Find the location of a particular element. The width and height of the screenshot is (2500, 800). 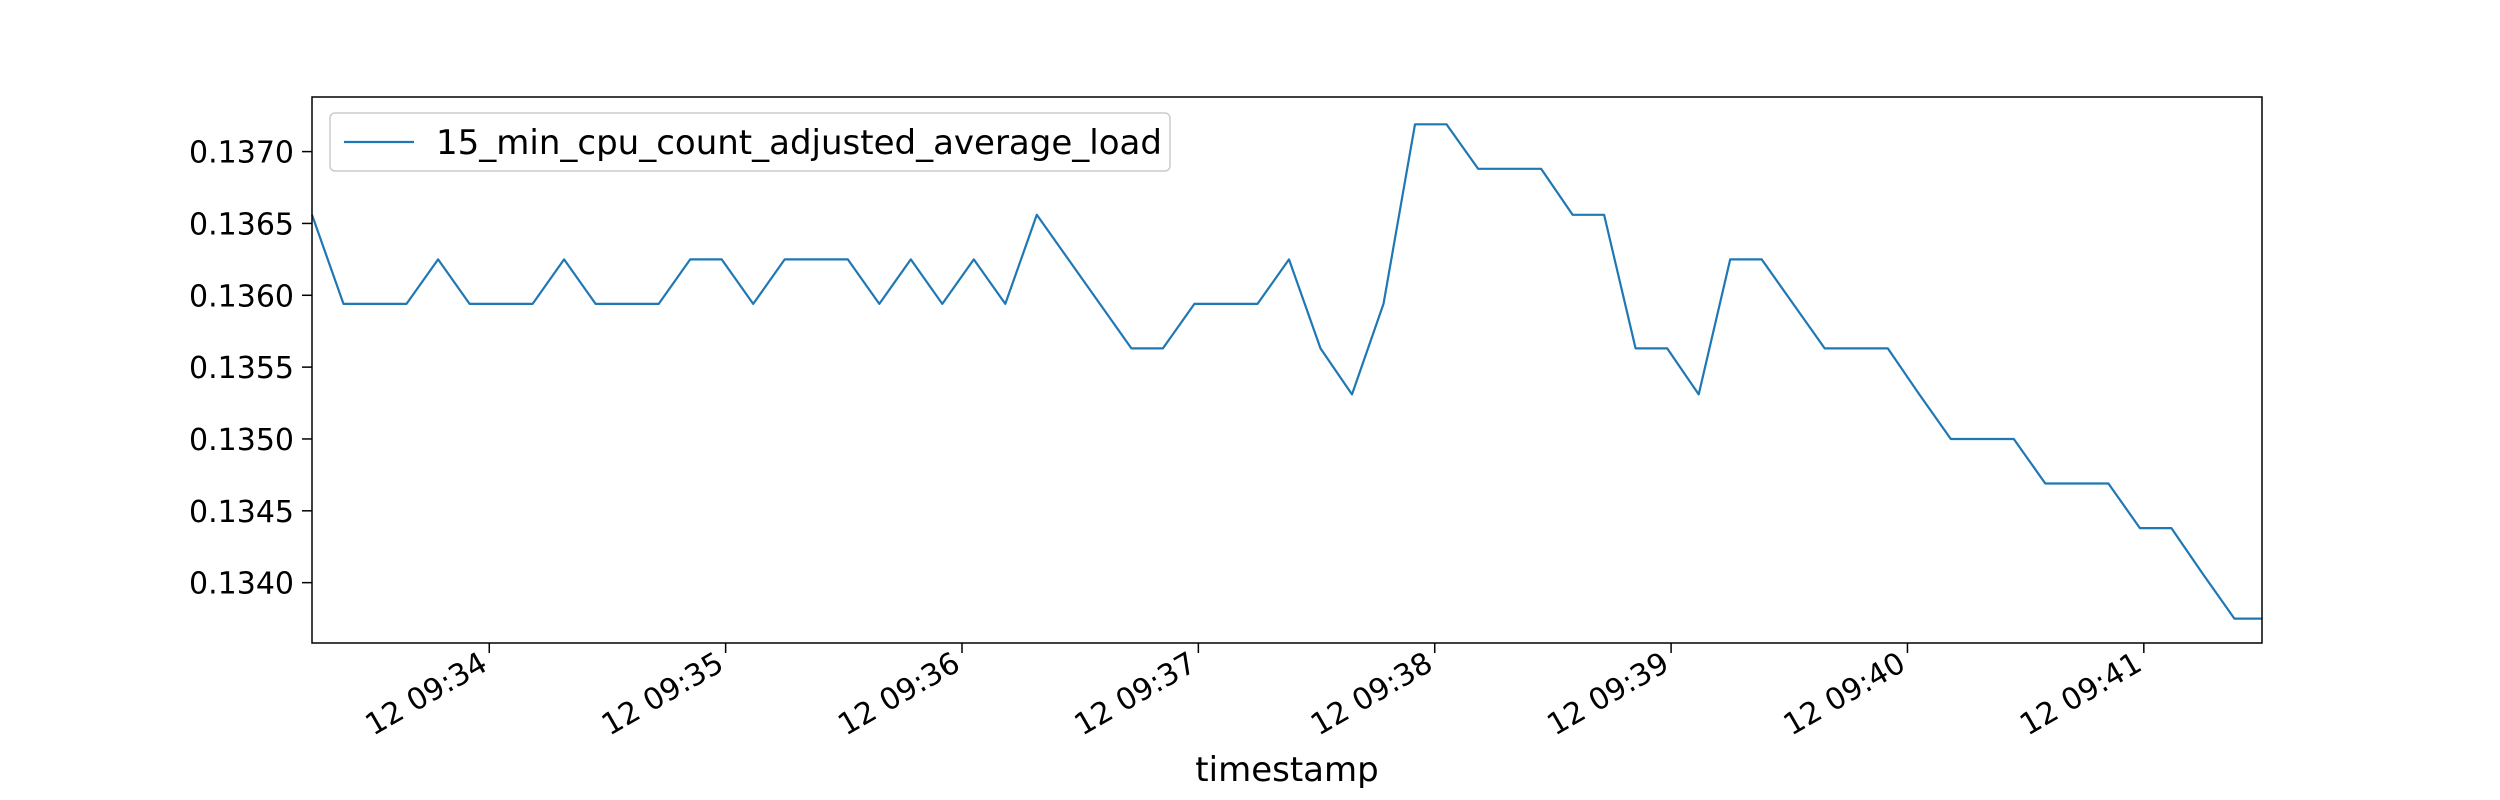

x-tick-label: 12 09:34 is located at coordinates (427, 694).